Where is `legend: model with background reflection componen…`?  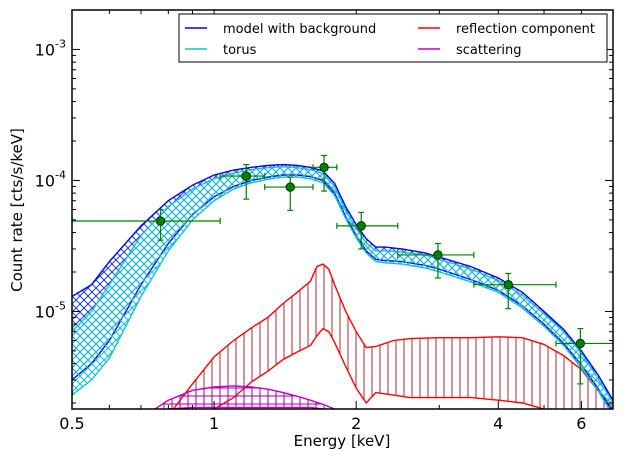
legend: model with background reflection componen… is located at coordinates (393, 38).